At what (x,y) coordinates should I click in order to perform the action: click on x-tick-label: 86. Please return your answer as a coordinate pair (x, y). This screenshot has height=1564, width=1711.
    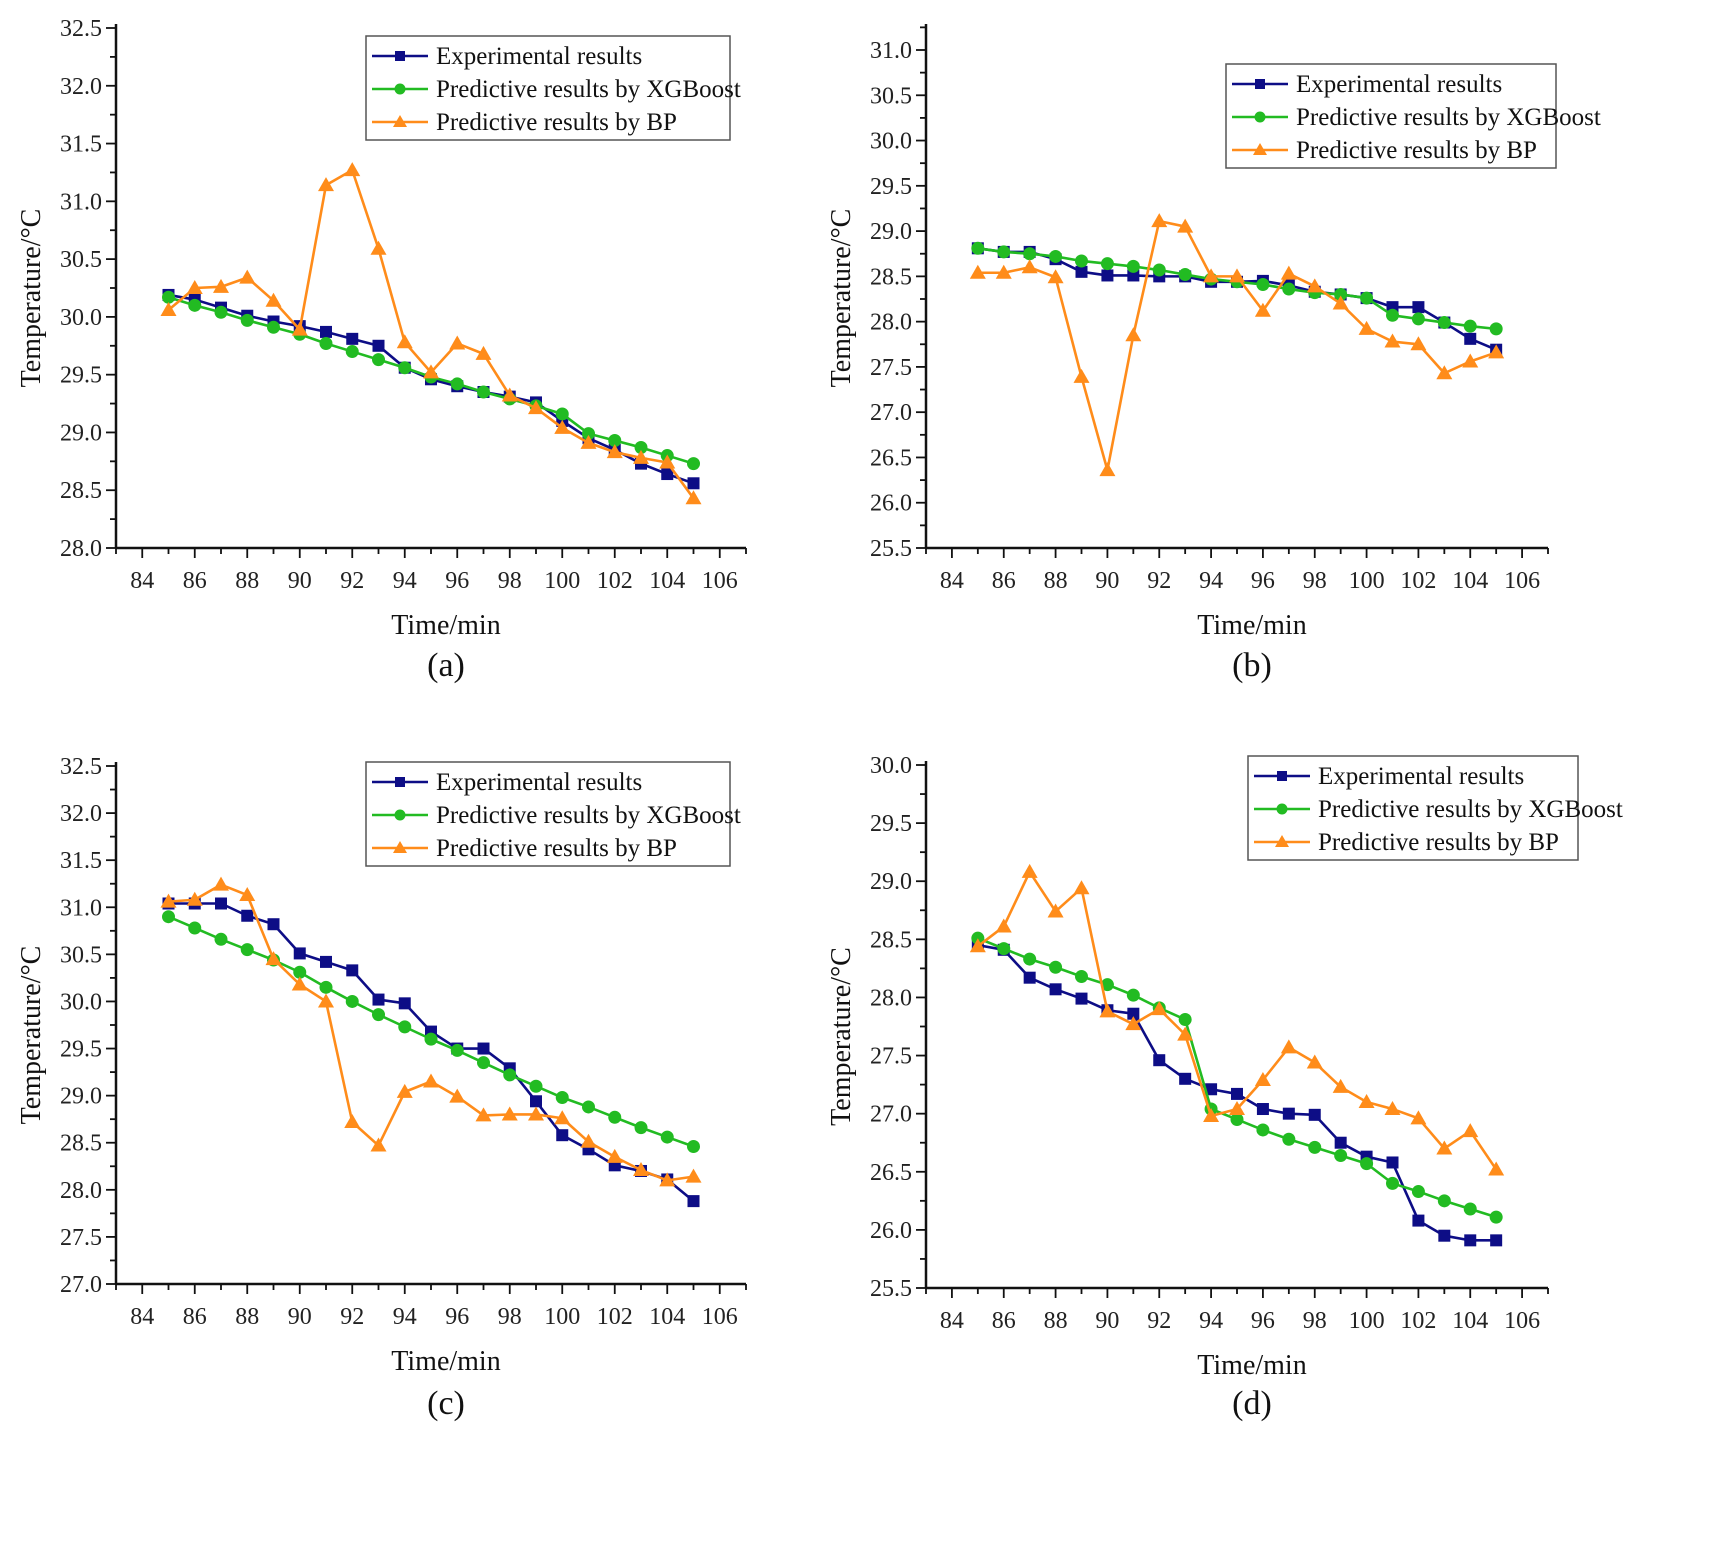
    Looking at the image, I should click on (195, 581).